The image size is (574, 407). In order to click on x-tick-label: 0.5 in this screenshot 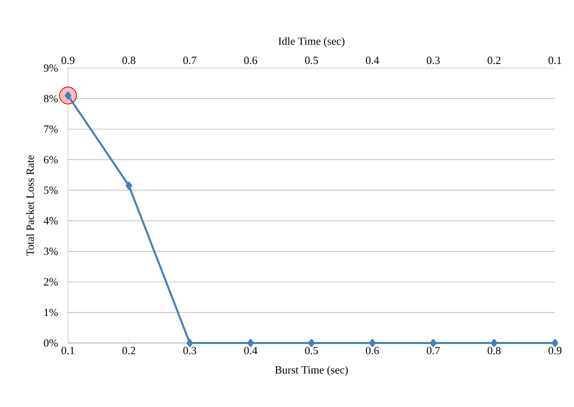, I will do `click(311, 350)`.